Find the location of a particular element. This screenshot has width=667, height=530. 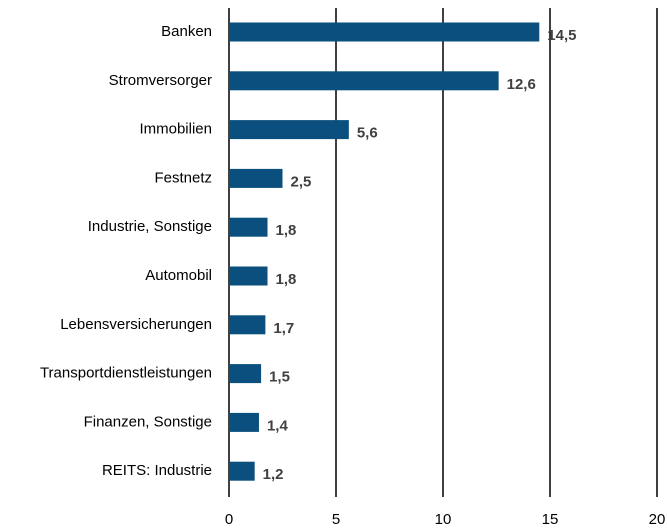

y-tick-label: Finanzen, Sonstige is located at coordinates (148, 421).